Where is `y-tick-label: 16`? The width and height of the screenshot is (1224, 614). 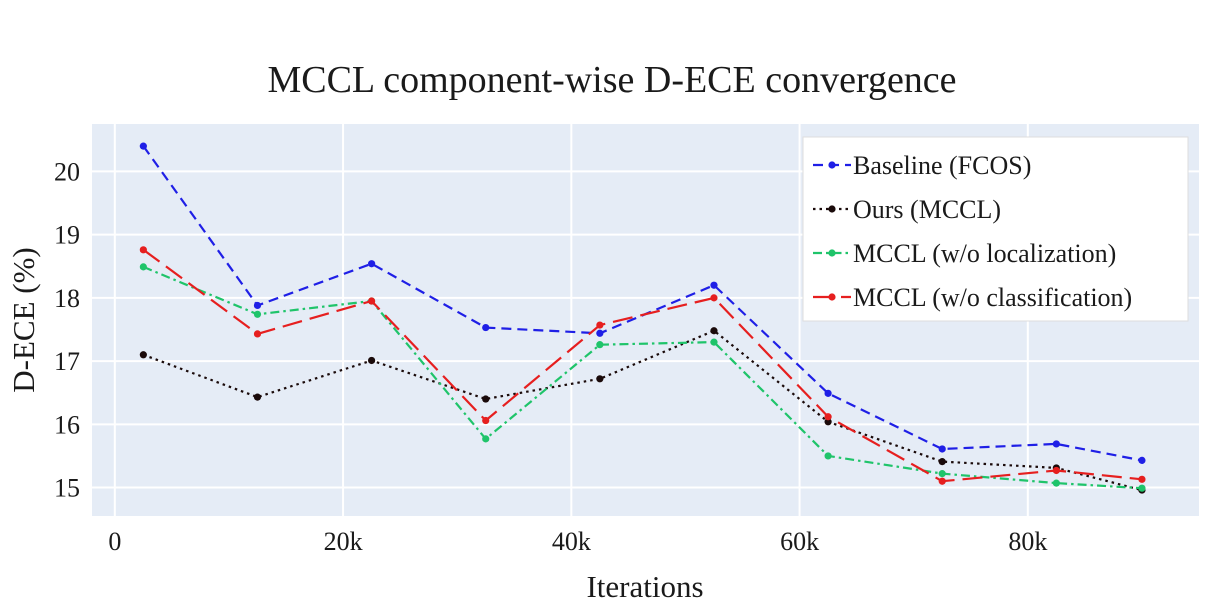 y-tick-label: 16 is located at coordinates (67, 424).